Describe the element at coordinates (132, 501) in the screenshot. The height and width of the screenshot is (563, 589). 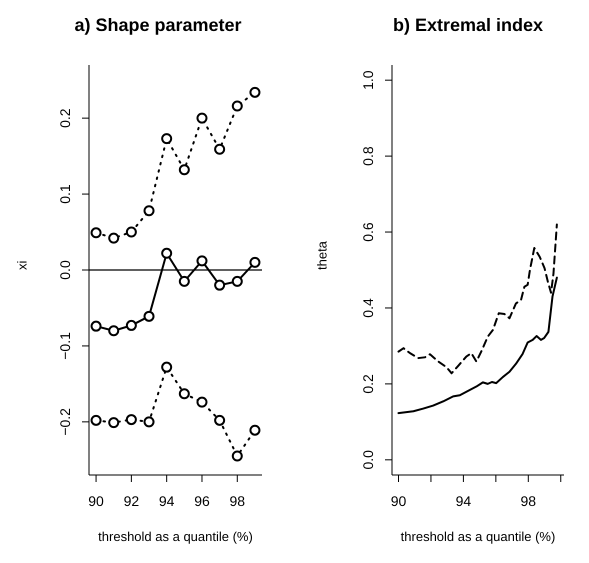
I see `x-tick-label: 92` at that location.